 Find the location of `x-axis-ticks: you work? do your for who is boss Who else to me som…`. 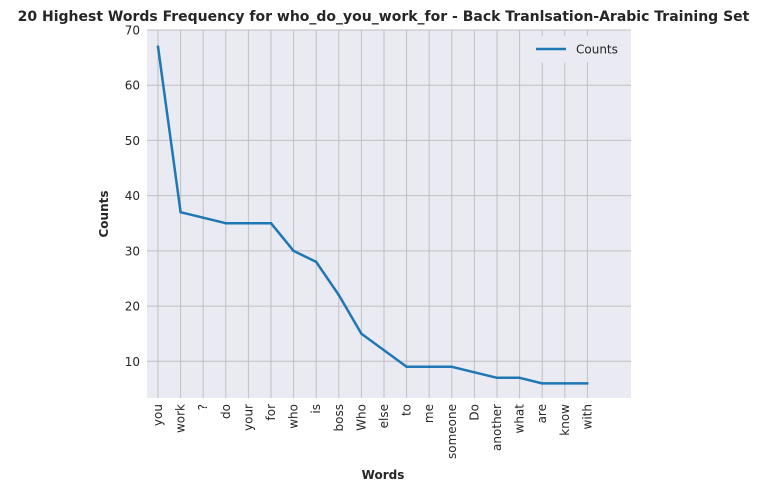

x-axis-ticks: you work? do your for who is boss Who else to me som… is located at coordinates (372, 431).